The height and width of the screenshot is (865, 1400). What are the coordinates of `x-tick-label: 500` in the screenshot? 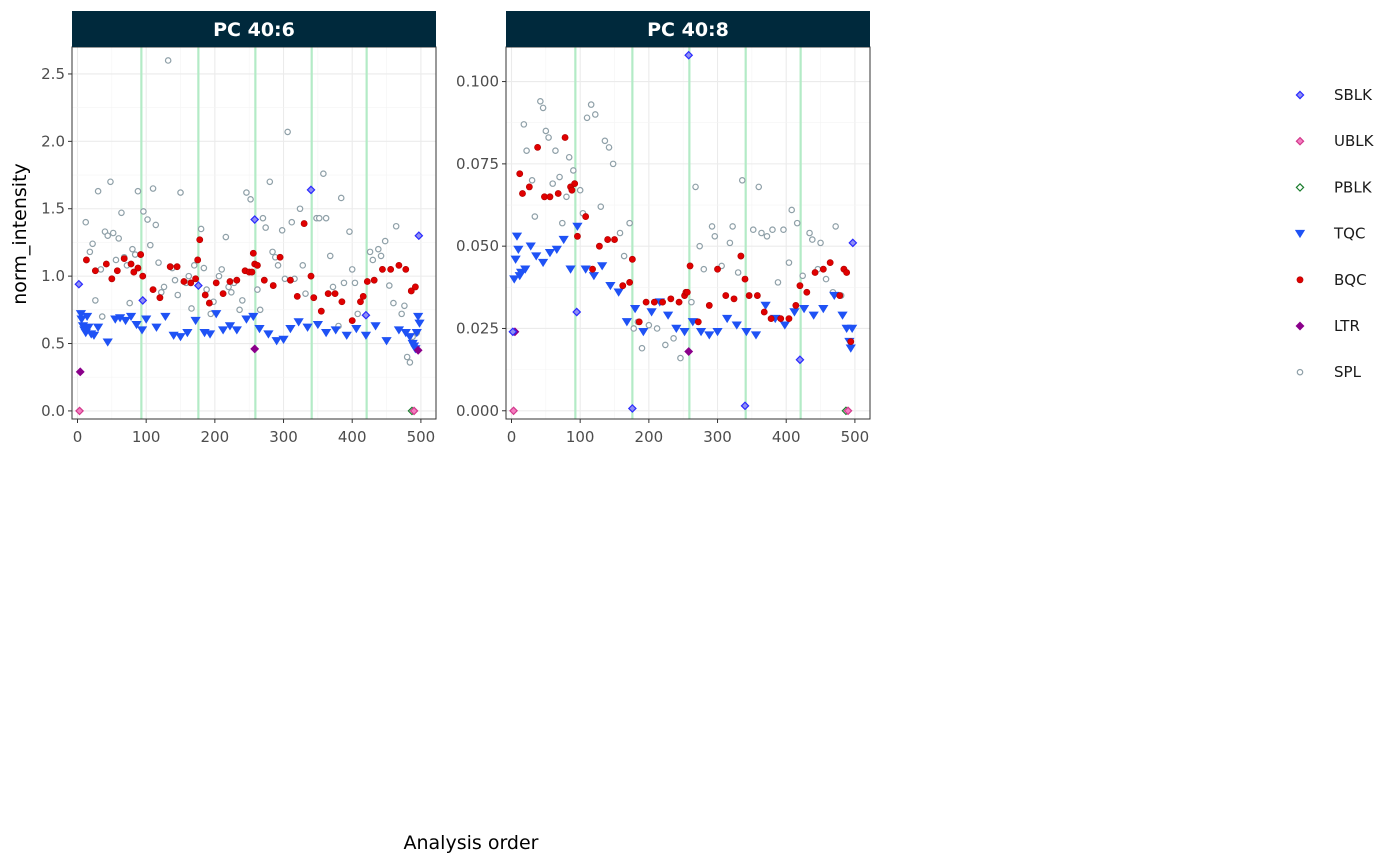 It's located at (855, 437).